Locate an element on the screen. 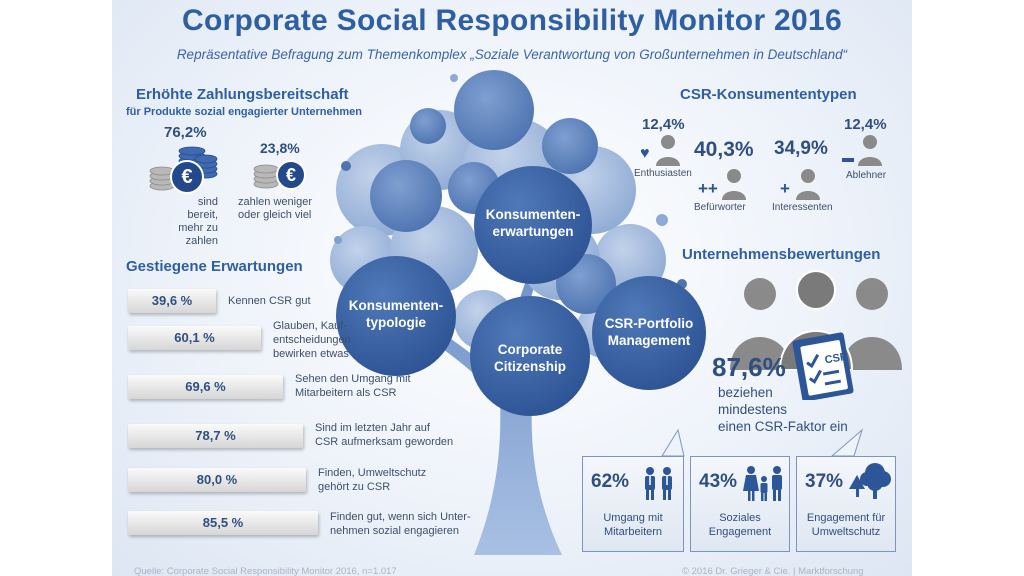  leaf-csr-portfolio-management is located at coordinates (649, 333).